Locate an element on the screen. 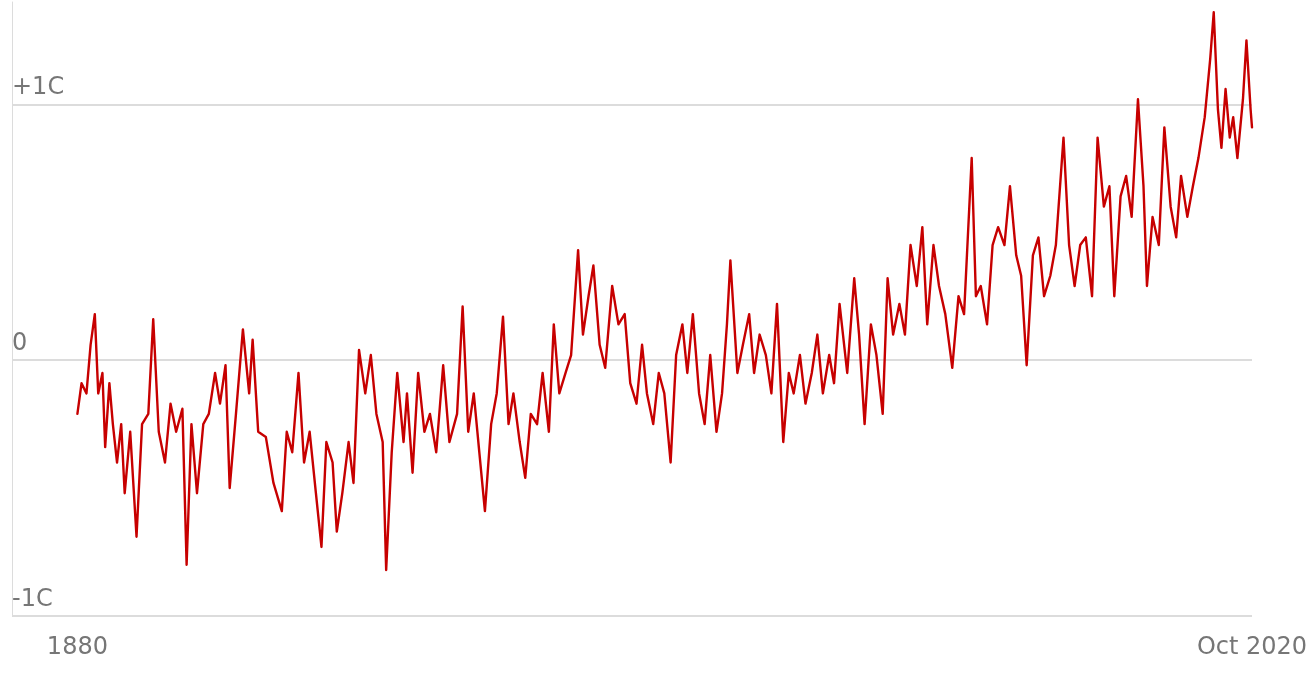  x-tick-label: Oct 2020 is located at coordinates (1252, 646).